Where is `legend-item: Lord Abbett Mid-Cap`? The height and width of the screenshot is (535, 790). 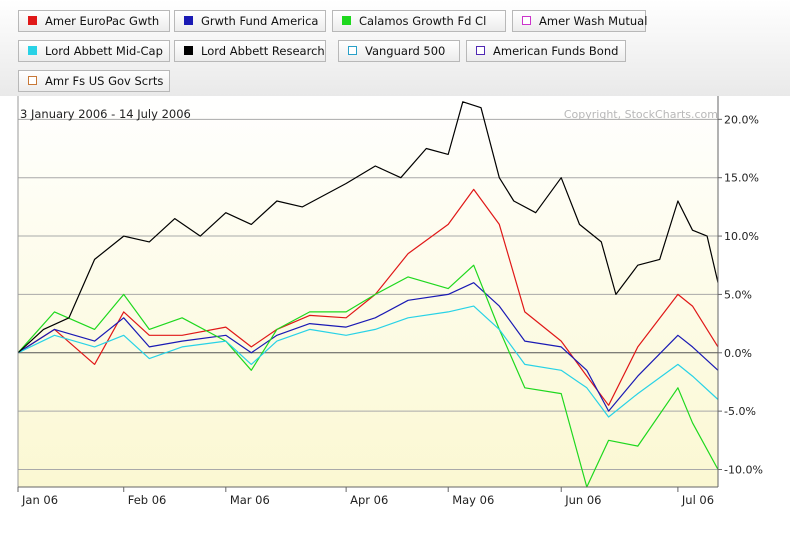 legend-item: Lord Abbett Mid-Cap is located at coordinates (94, 51).